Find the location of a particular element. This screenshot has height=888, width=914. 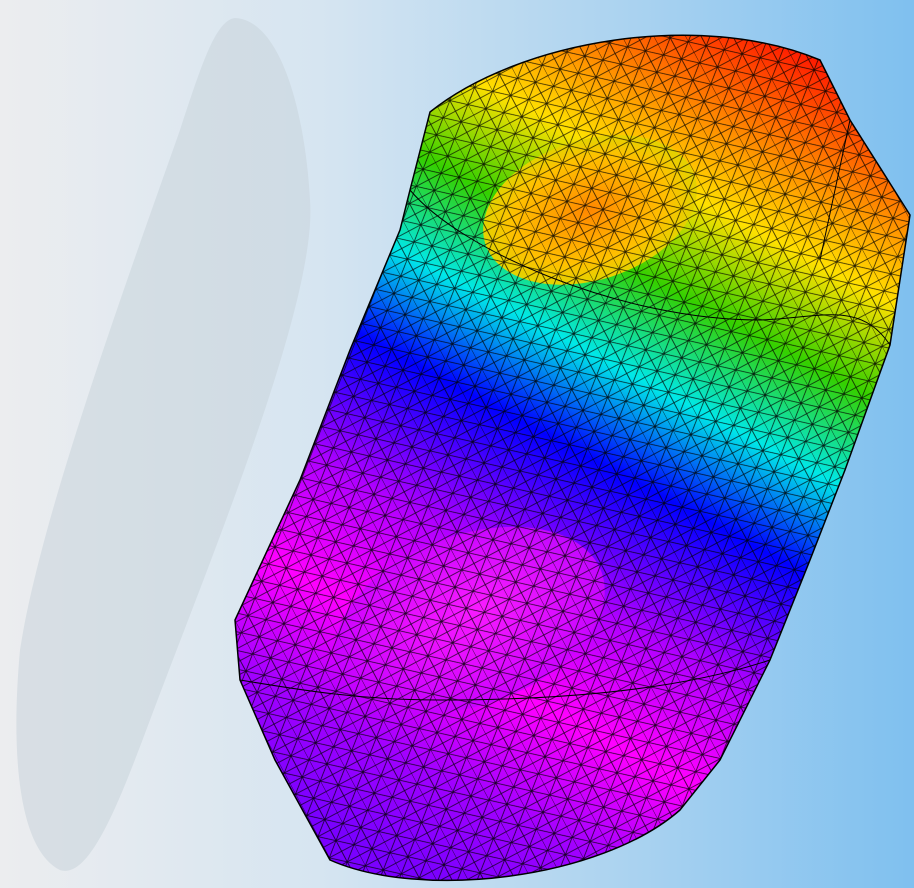

side-edge is located at coordinates (835, 160).